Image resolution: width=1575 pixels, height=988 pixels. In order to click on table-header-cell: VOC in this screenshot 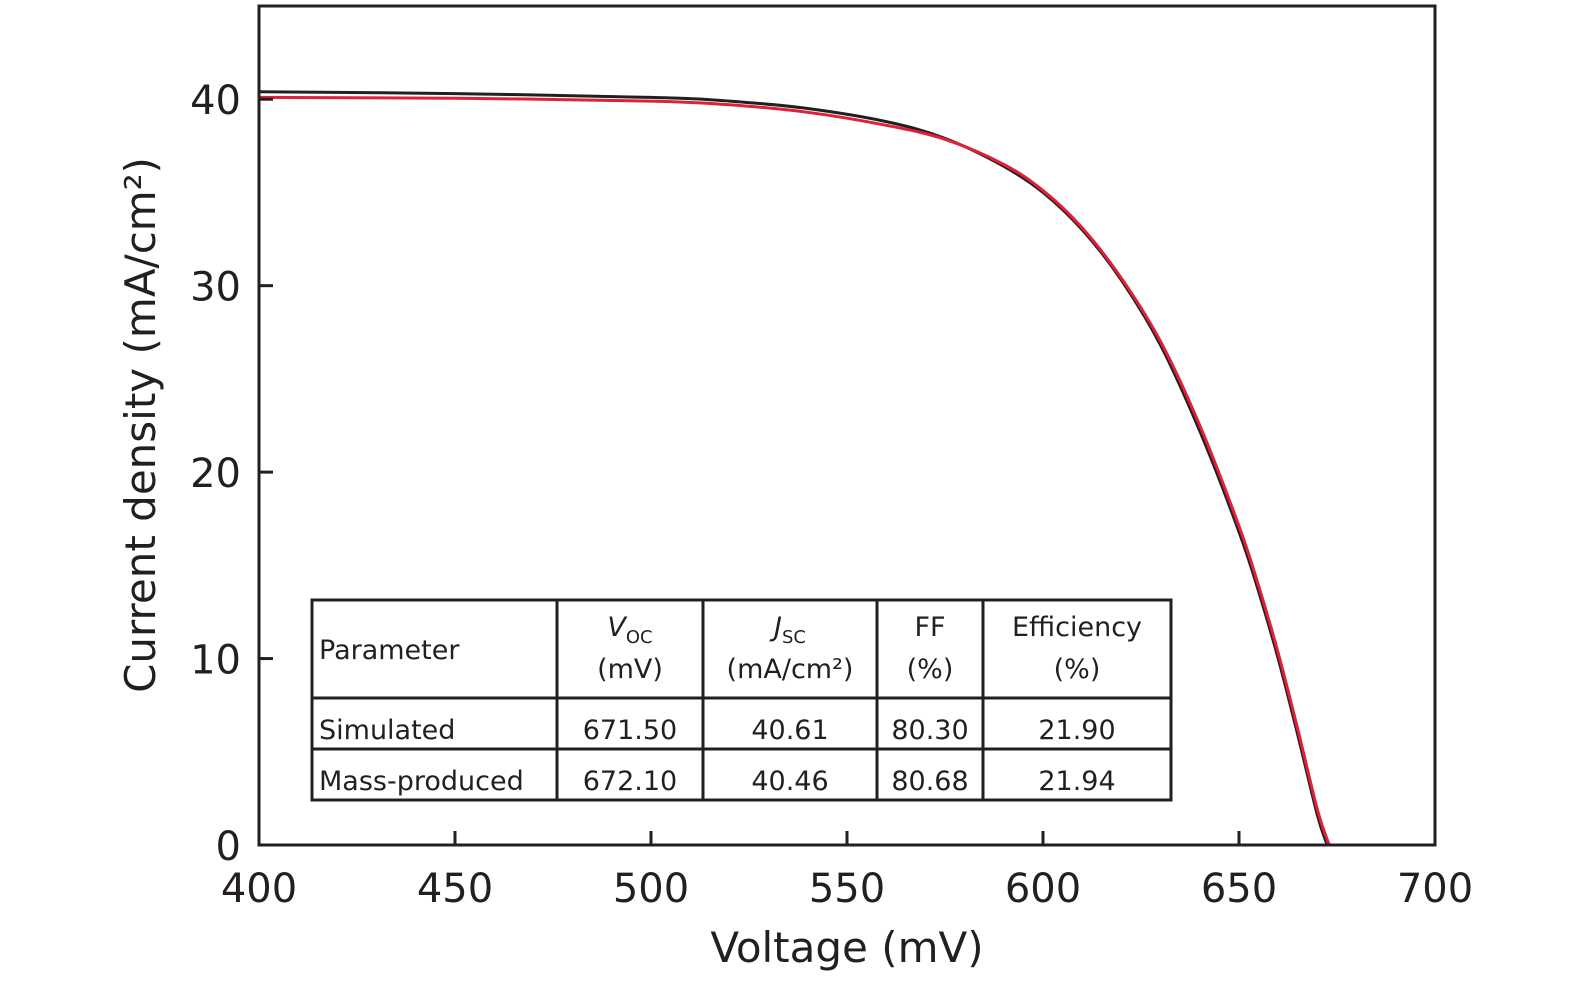, I will do `click(629, 630)`.